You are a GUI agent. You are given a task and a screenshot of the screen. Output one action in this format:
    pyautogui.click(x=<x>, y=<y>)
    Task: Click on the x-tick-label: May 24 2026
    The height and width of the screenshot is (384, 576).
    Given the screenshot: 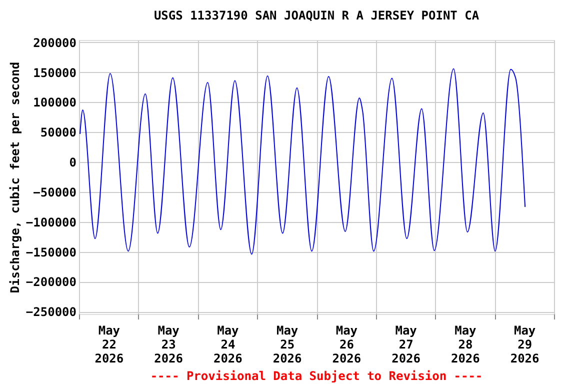 What is the action you would take?
    pyautogui.click(x=227, y=345)
    